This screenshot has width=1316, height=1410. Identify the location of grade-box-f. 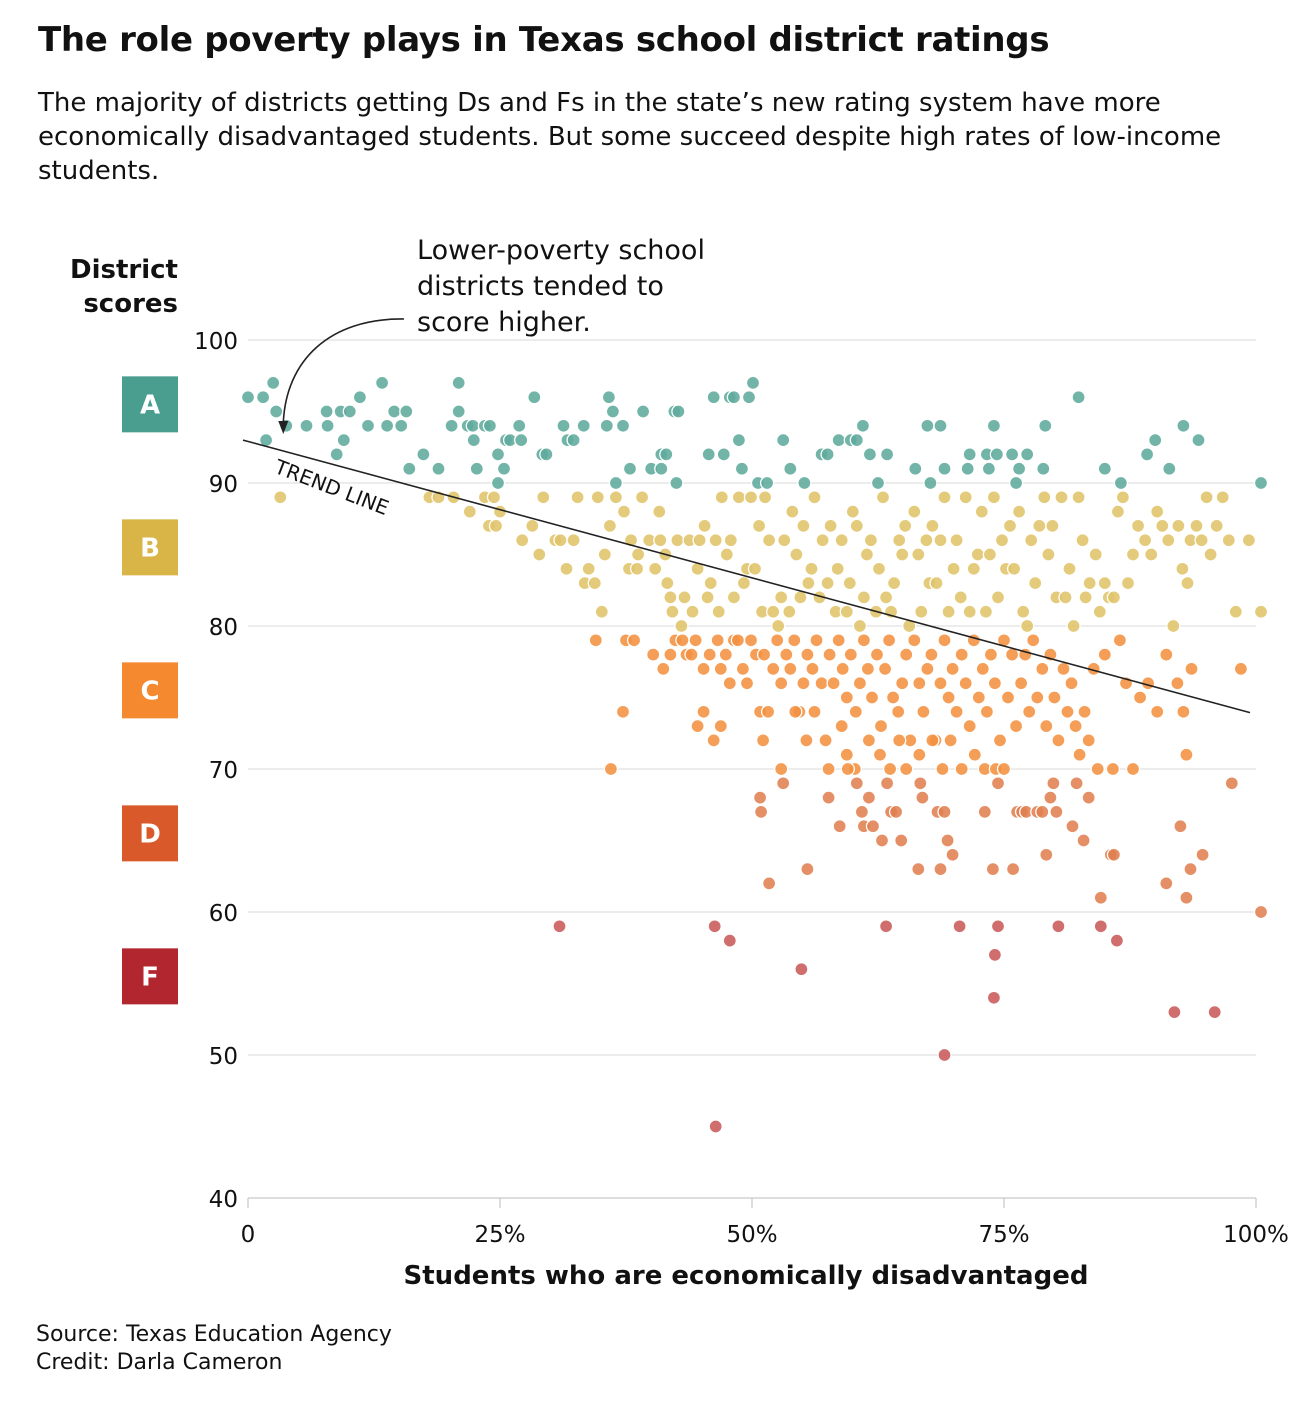
(150, 976).